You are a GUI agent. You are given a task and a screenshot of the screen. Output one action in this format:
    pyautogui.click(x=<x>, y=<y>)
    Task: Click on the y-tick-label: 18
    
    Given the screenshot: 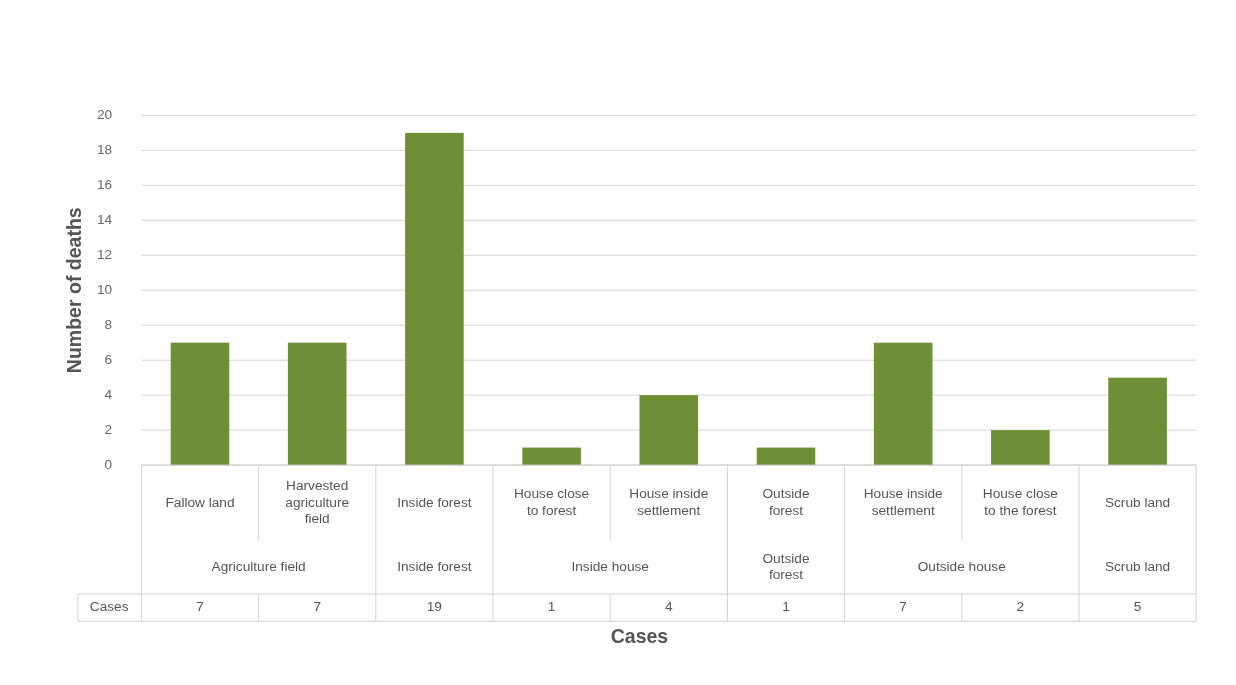 What is the action you would take?
    pyautogui.click(x=104, y=149)
    